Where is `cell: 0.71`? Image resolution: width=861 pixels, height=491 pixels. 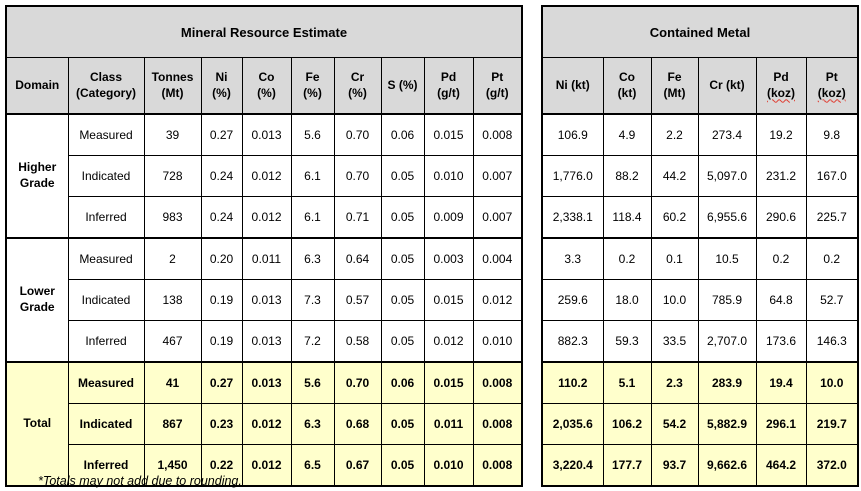 cell: 0.71 is located at coordinates (357, 217).